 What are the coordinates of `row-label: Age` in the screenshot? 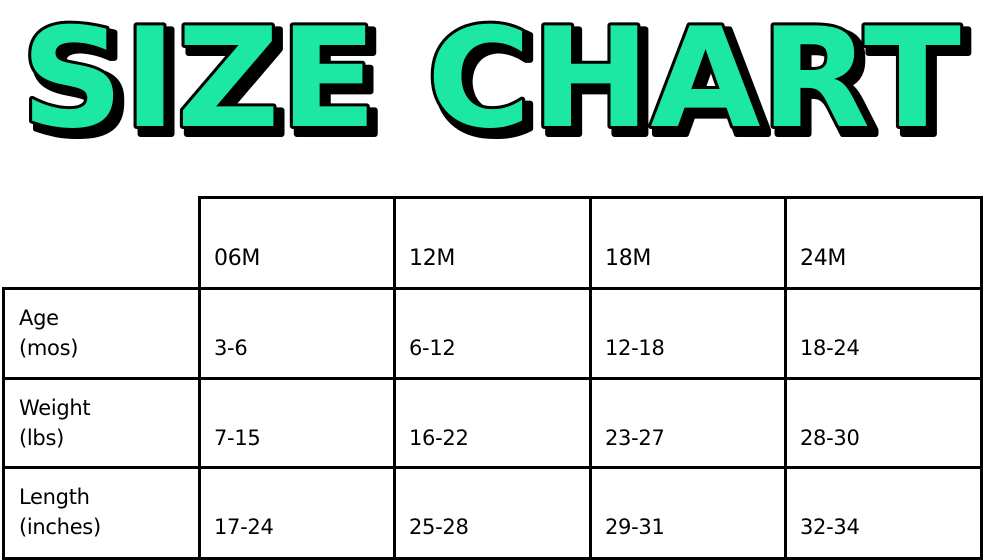 It's located at (39, 318).